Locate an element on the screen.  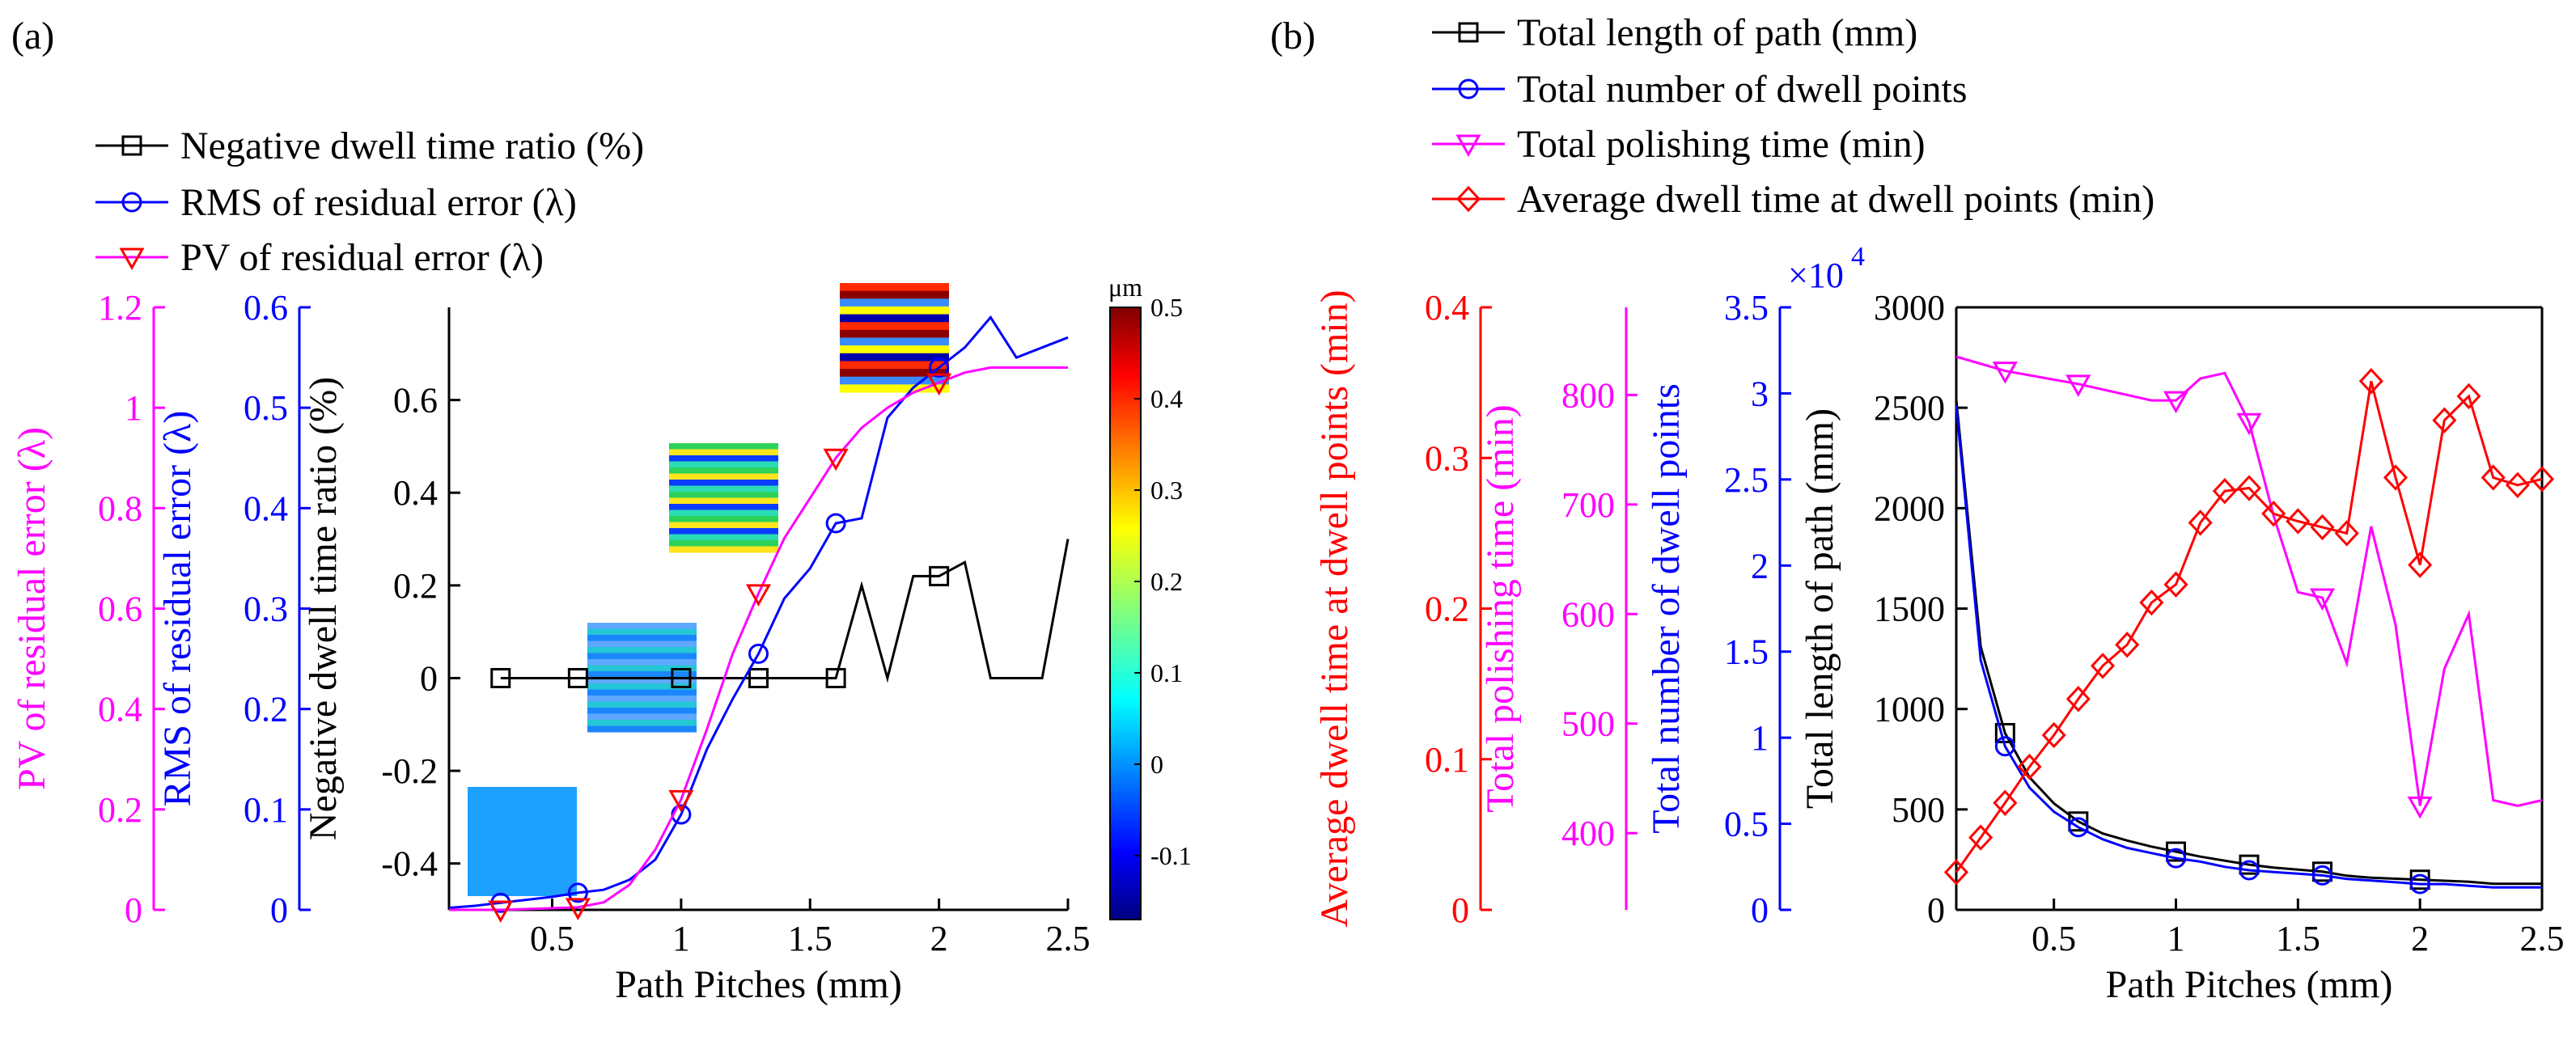
points-tick-label: 0.5 is located at coordinates (1746, 824).